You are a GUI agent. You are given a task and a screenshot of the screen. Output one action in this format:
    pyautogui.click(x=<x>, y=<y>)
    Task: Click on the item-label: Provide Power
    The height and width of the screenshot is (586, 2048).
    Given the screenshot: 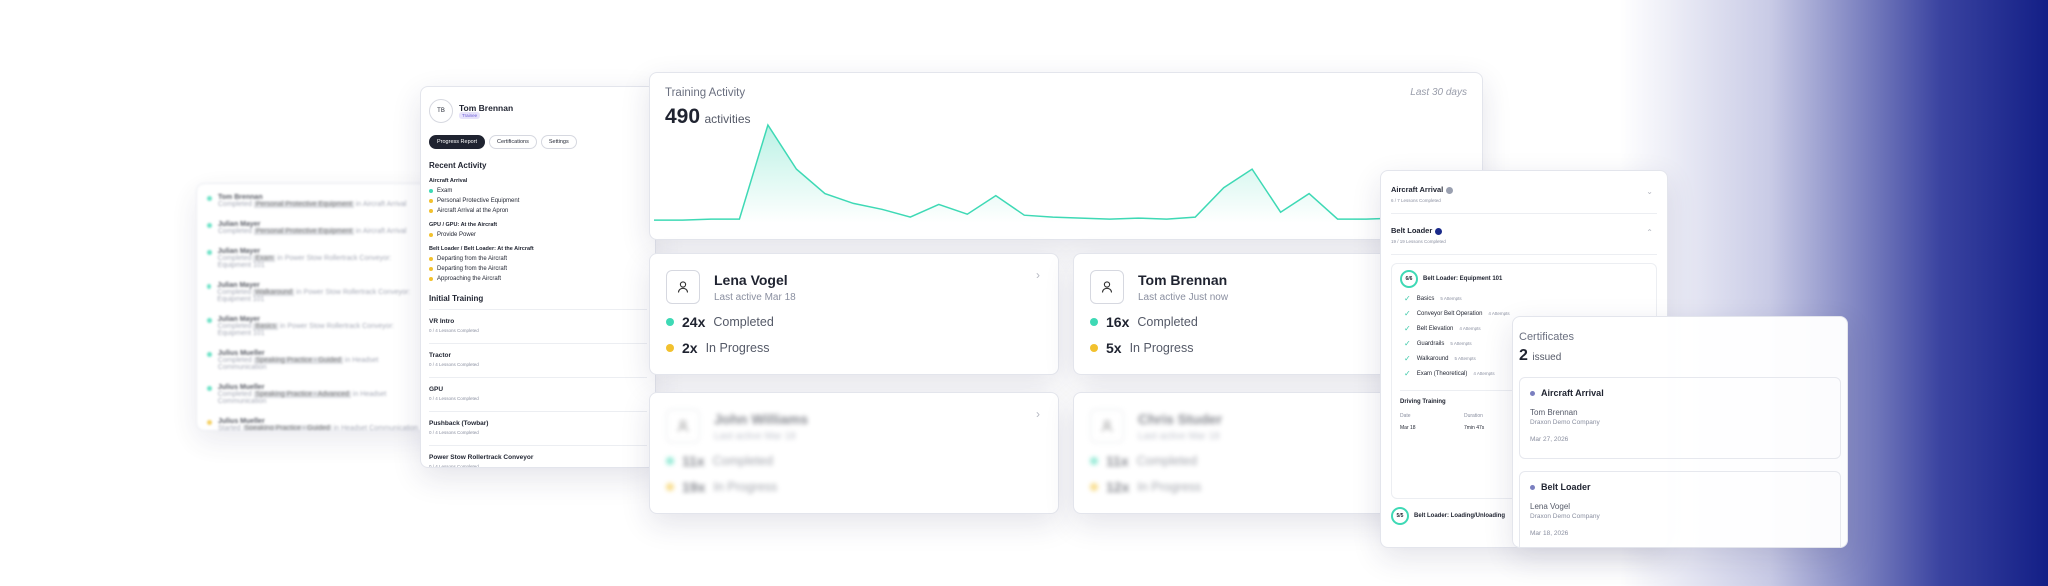 What is the action you would take?
    pyautogui.click(x=457, y=235)
    